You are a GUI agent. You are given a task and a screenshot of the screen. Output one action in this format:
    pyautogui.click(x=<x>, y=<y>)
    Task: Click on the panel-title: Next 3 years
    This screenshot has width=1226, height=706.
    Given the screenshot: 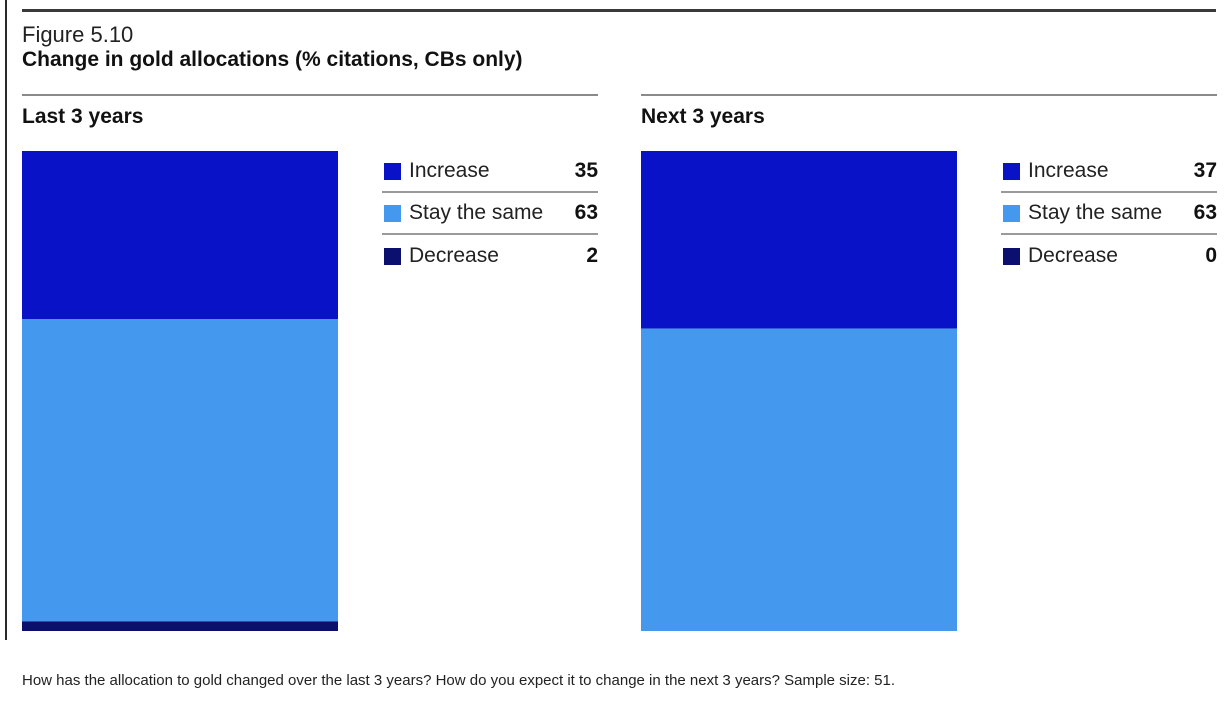 What is the action you would take?
    pyautogui.click(x=703, y=116)
    